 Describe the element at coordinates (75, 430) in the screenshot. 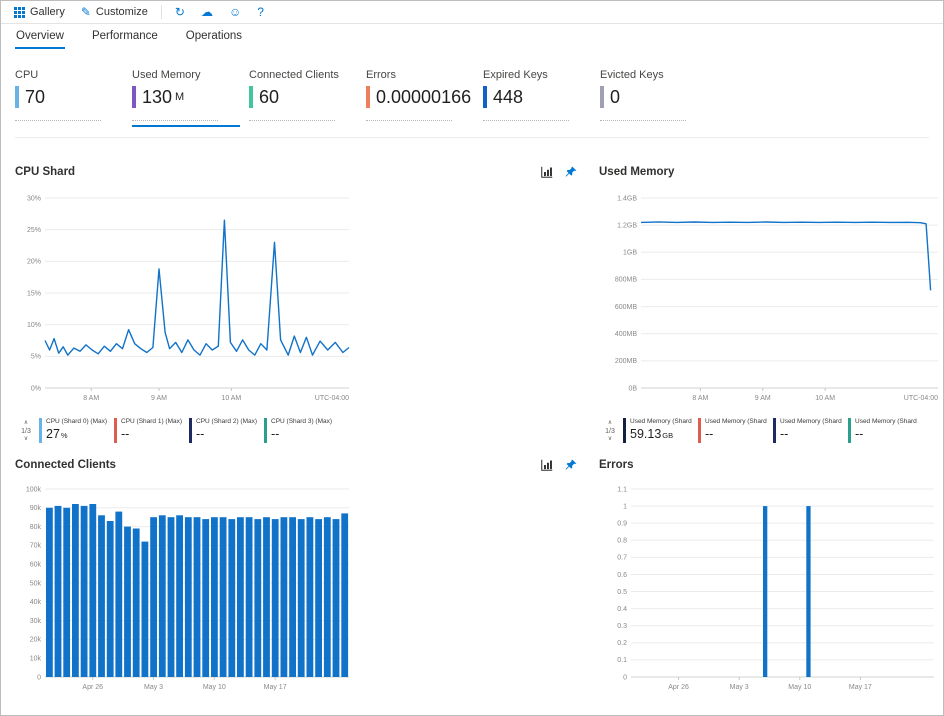

I see `legend-item: CPU (Shard 0) (Max) 27%` at that location.